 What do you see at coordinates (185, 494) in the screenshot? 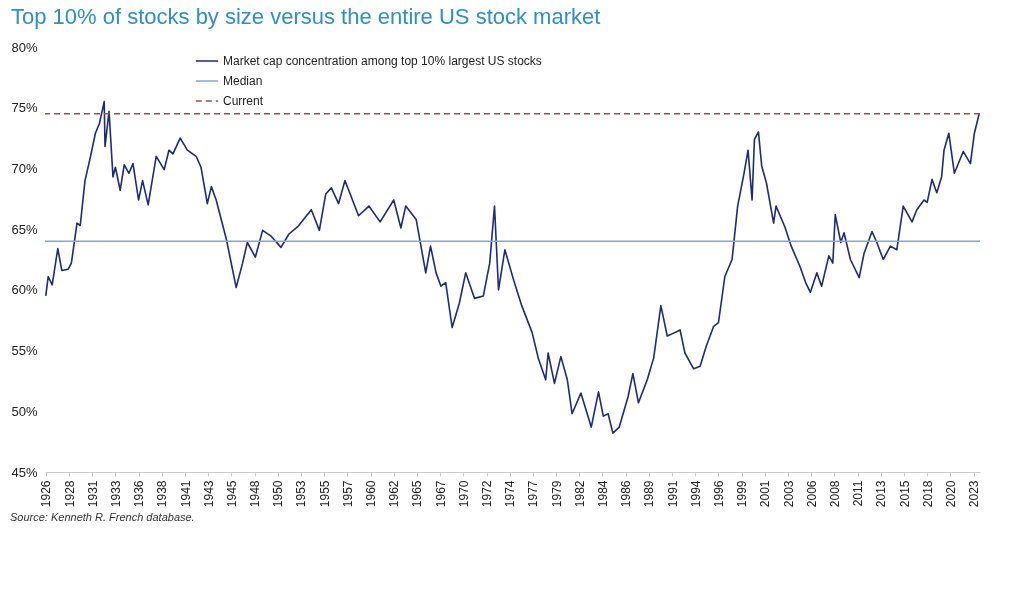
I see `x-tick-label: 1941` at bounding box center [185, 494].